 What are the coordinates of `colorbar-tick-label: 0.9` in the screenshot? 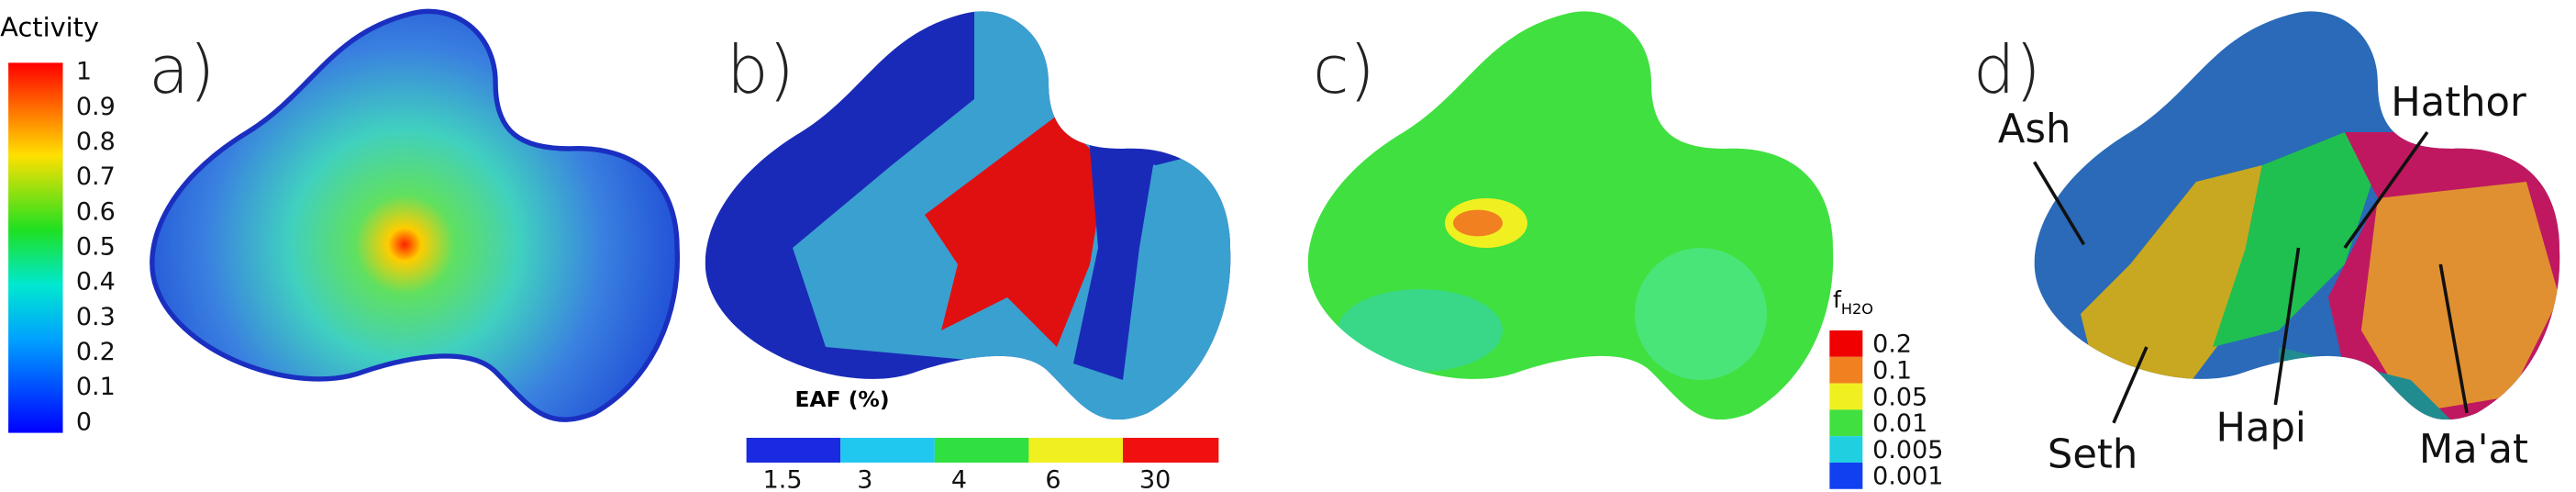 It's located at (96, 107).